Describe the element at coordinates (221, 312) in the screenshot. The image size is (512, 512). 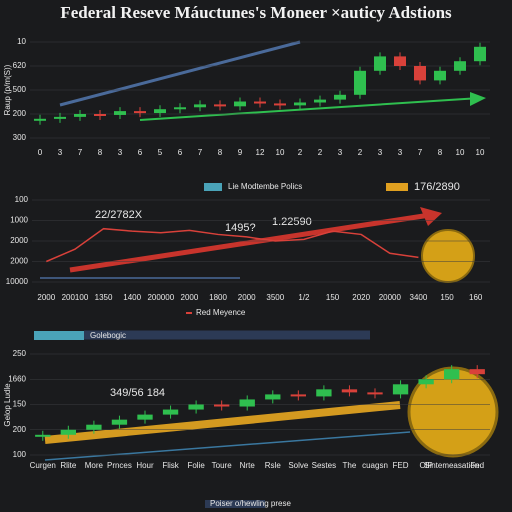
I see `legend-label: Red Meyence` at that location.